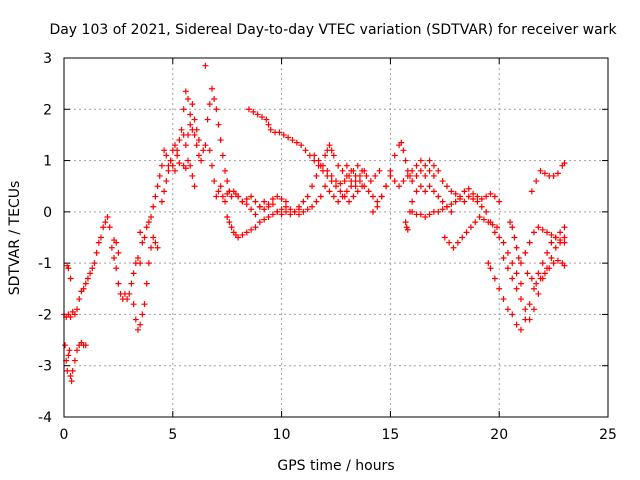  What do you see at coordinates (45, 367) in the screenshot?
I see `y-tick-label: -3` at bounding box center [45, 367].